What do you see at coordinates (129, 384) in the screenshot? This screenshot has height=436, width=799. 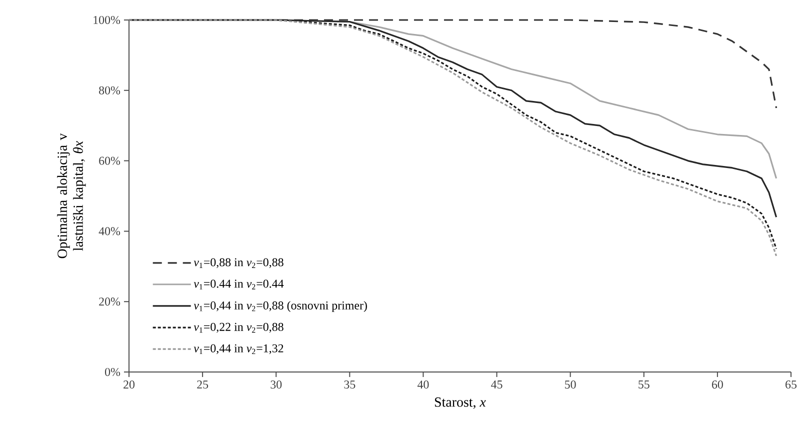 I see `x-tick-label: 20` at bounding box center [129, 384].